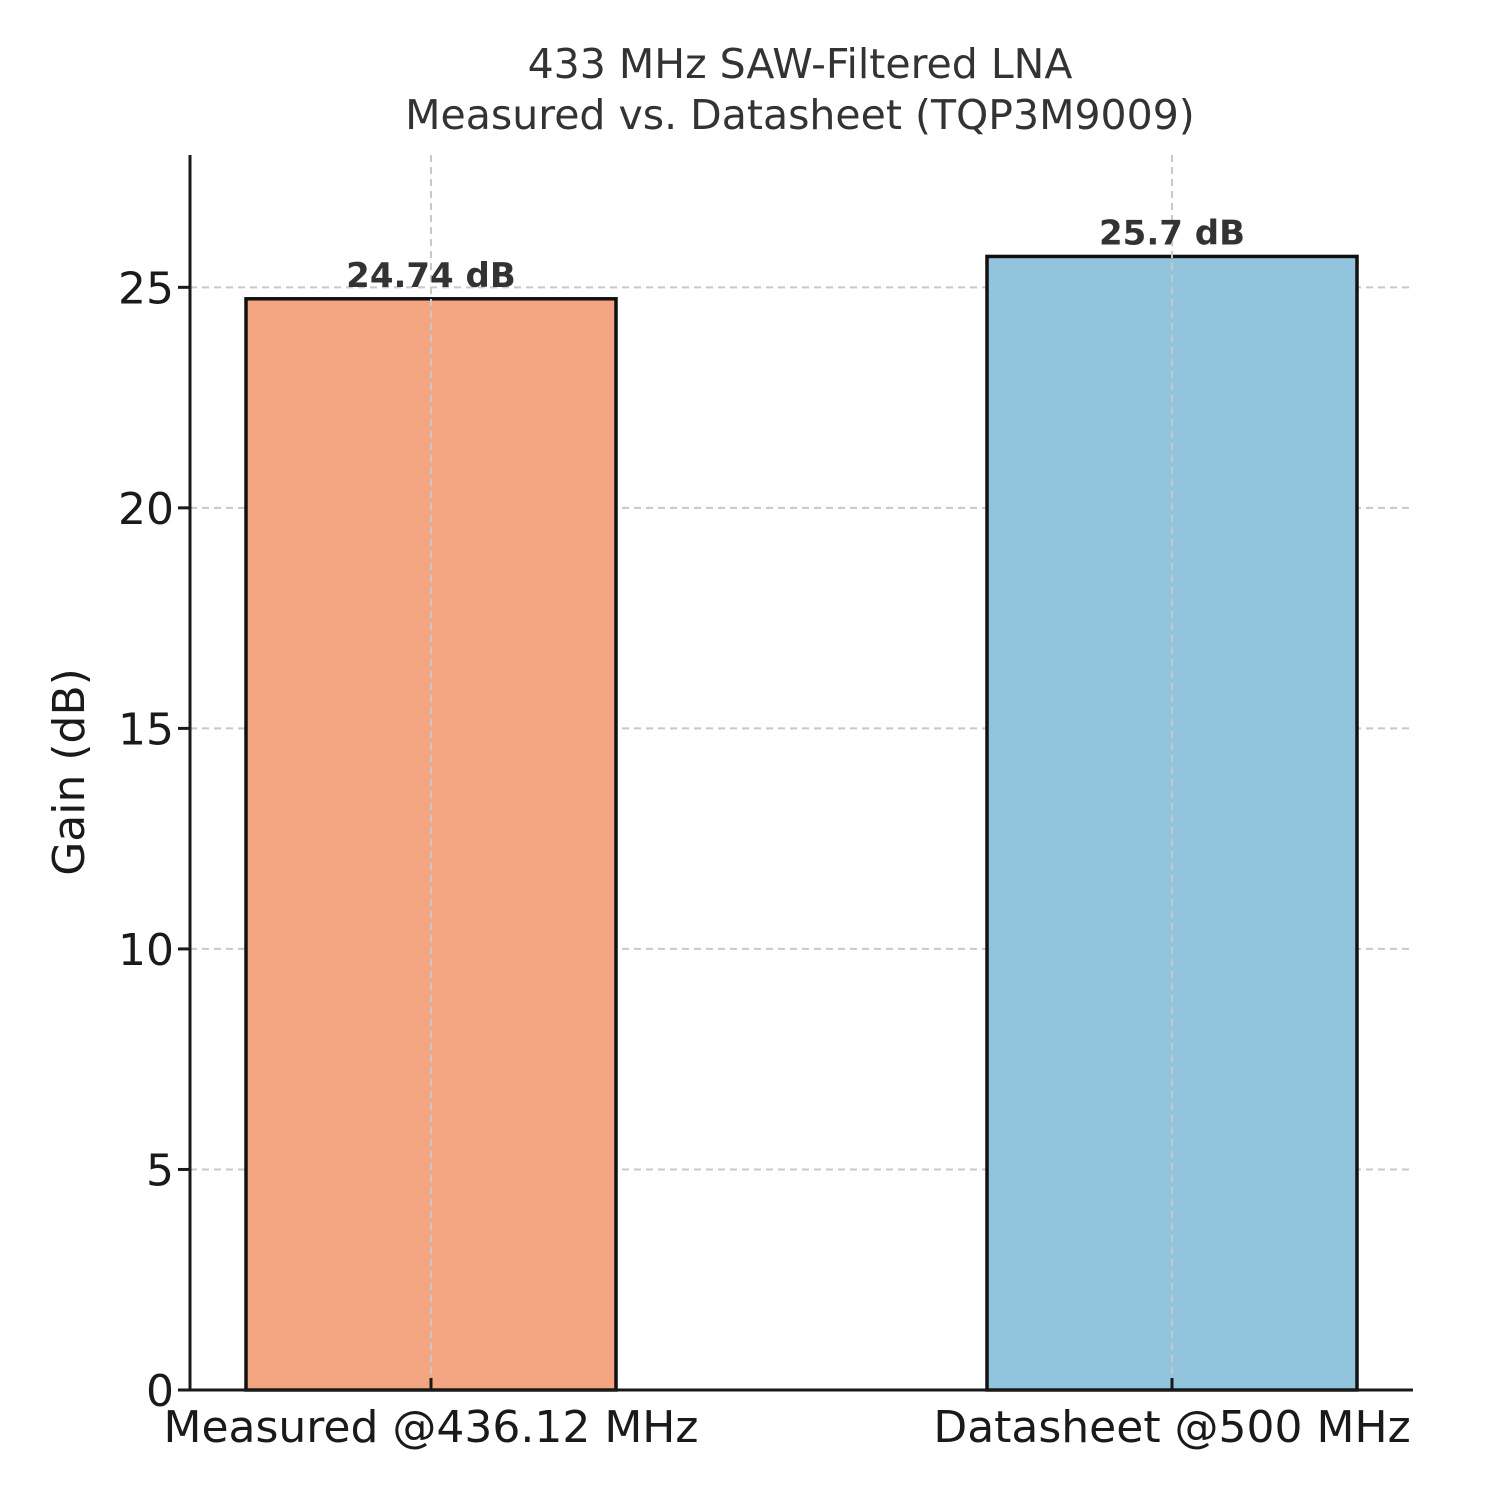 The image size is (1500, 1500). I want to click on y-tick-label: 5, so click(160, 1170).